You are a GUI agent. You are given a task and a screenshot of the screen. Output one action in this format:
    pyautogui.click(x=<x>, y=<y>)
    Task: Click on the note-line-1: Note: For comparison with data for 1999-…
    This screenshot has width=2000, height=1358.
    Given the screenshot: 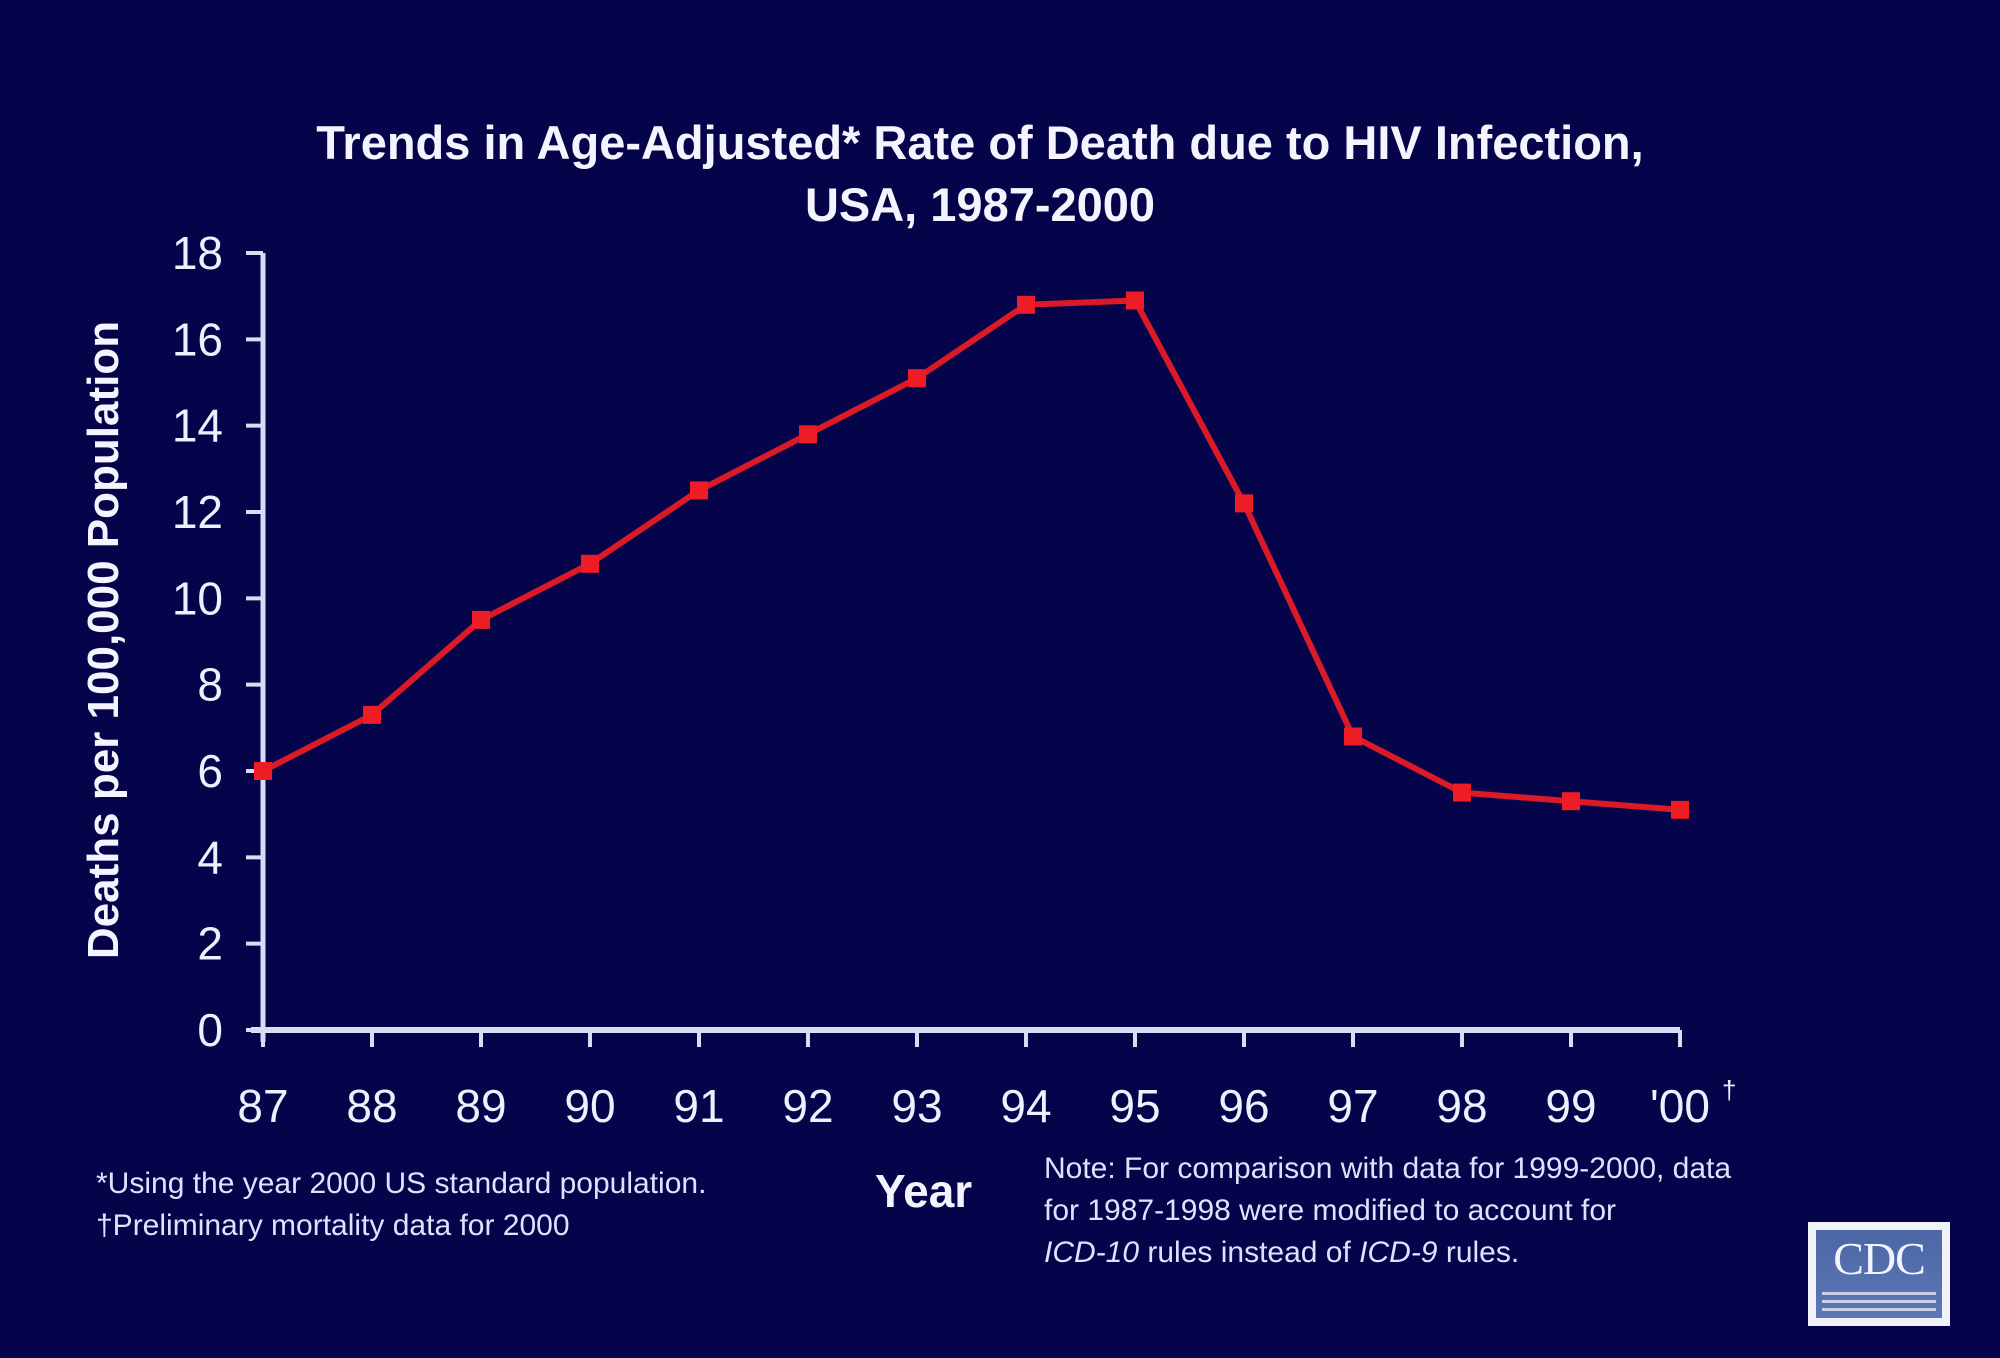 What is the action you would take?
    pyautogui.click(x=1388, y=1168)
    